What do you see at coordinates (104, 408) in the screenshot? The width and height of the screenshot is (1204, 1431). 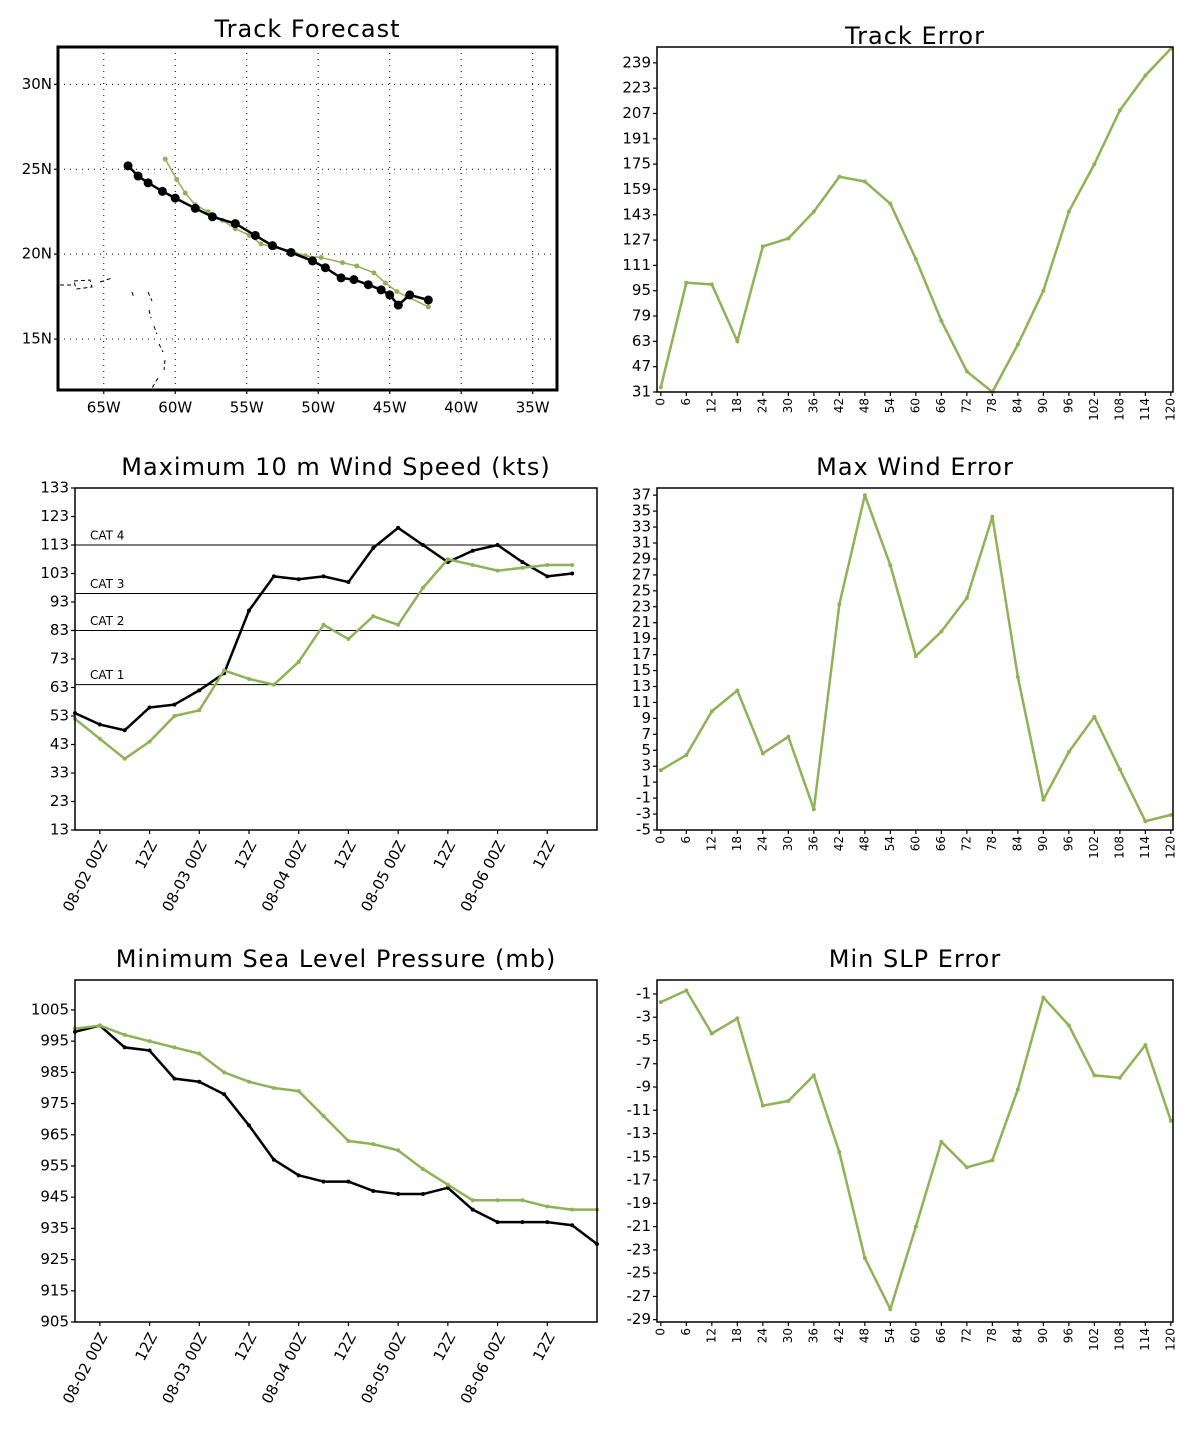 I see `x-tick-label: 65W` at bounding box center [104, 408].